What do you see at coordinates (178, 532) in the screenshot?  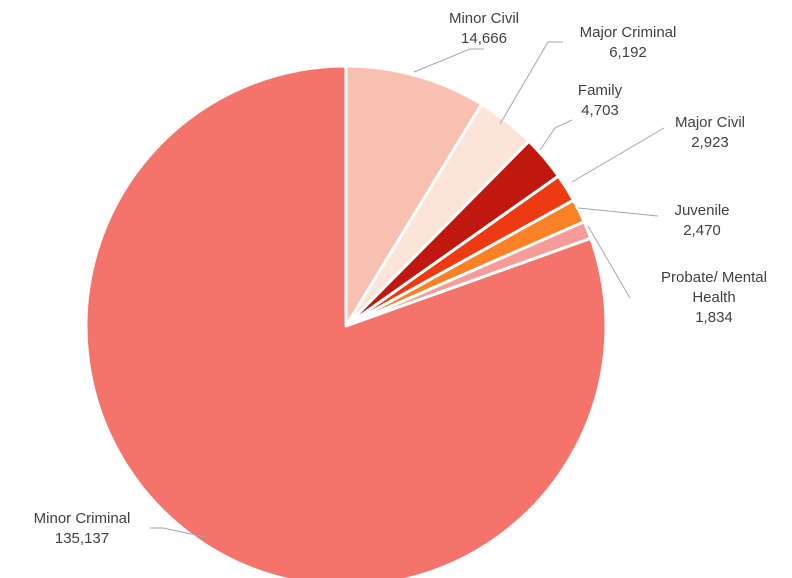 I see `leader-line-minor-criminal` at bounding box center [178, 532].